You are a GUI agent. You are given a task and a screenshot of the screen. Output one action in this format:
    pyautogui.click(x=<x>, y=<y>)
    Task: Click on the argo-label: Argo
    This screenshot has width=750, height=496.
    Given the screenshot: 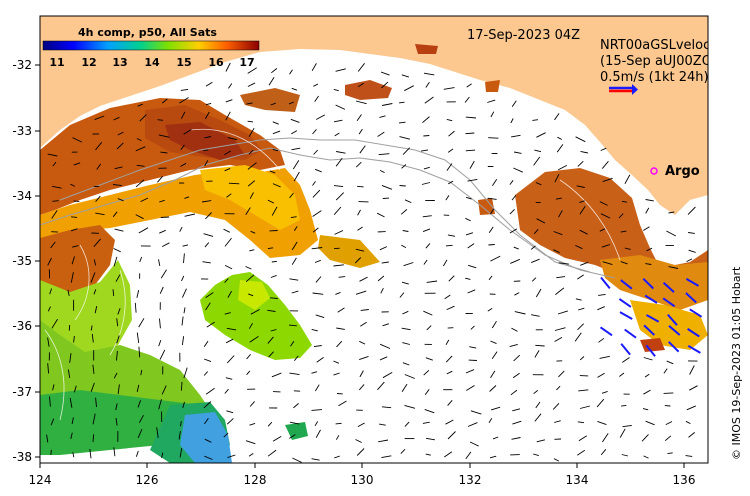 What is the action you would take?
    pyautogui.click(x=682, y=171)
    